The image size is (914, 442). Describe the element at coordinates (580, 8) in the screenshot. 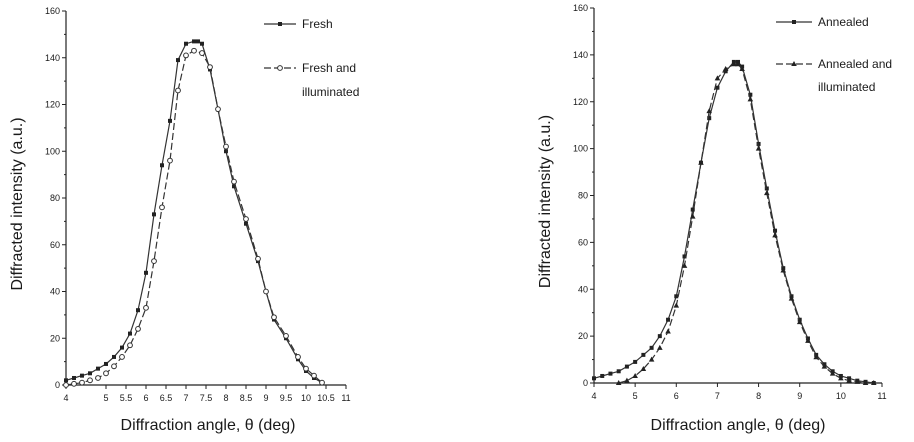

I see `y-tick-label: 160` at that location.